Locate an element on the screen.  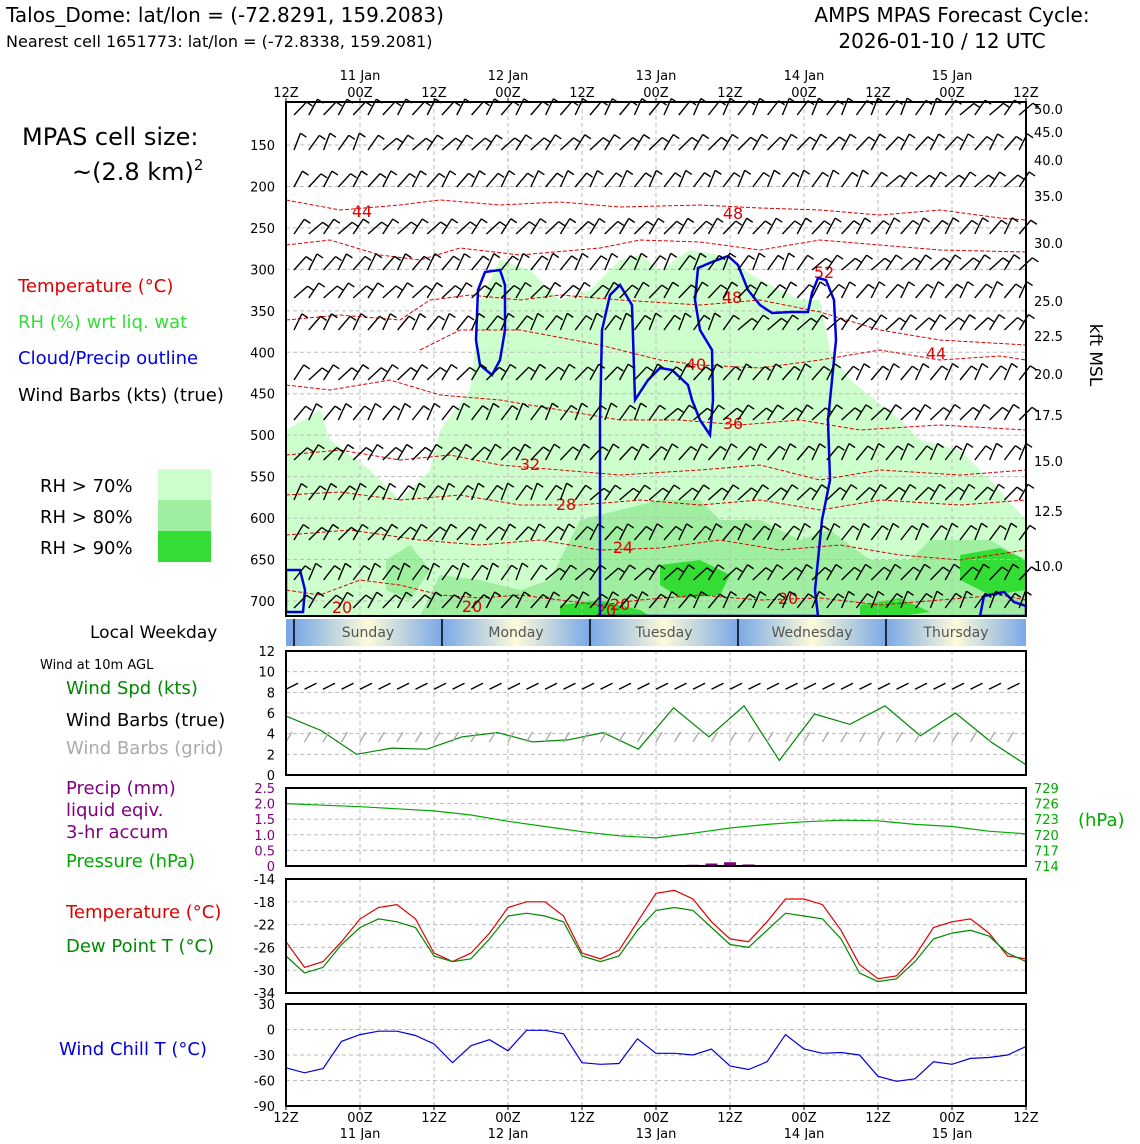
height-tick-label: 45.0 is located at coordinates (1048, 133).